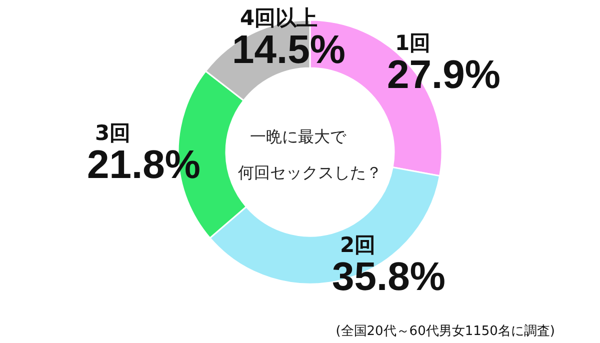 This screenshot has width=600, height=343. What do you see at coordinates (445, 331) in the screenshot?
I see `text: (全国20代～60代男女1150名に調査)` at bounding box center [445, 331].